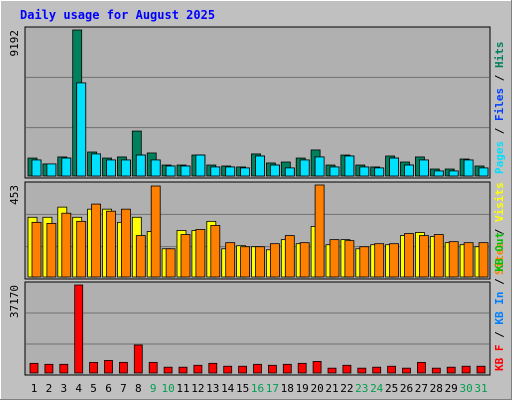  What do you see at coordinates (499, 157) in the screenshot?
I see `legend-entry: Pages` at bounding box center [499, 157].